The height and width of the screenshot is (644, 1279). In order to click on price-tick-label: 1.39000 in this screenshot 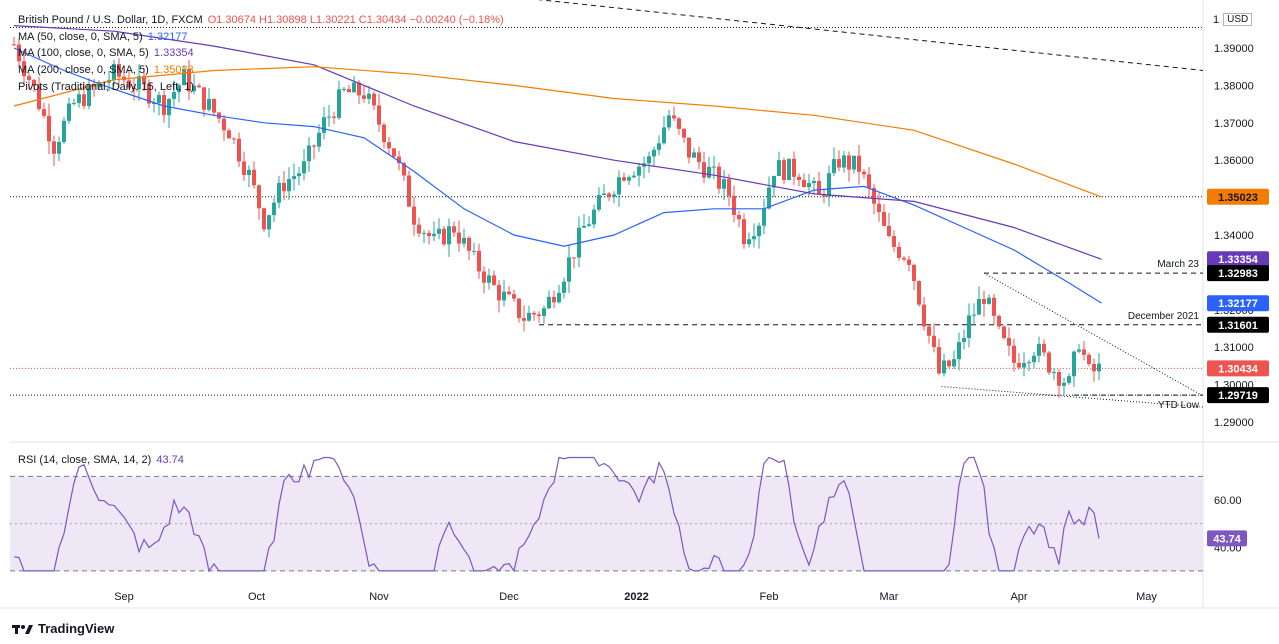, I will do `click(1234, 49)`.